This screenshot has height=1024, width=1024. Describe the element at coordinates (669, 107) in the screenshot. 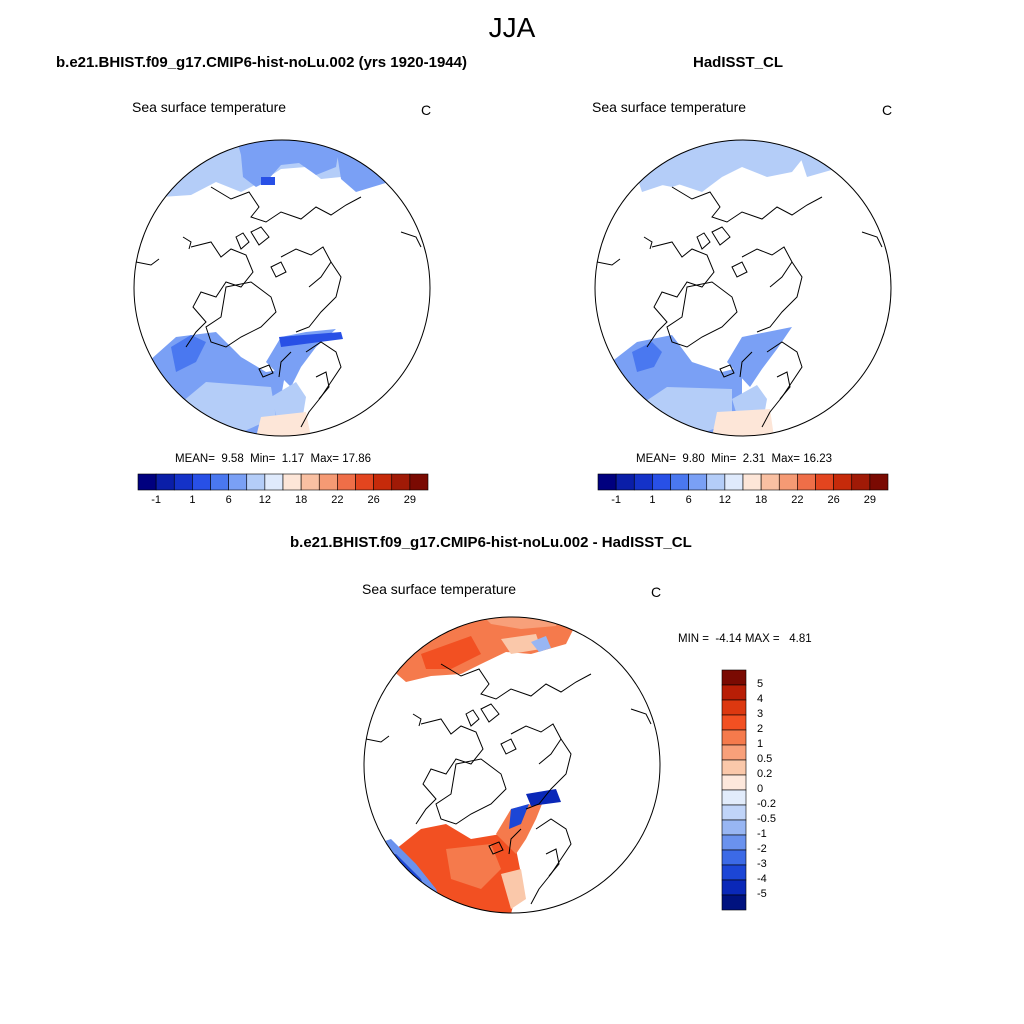

I see `panel-2-variable: Sea surface temperature` at that location.